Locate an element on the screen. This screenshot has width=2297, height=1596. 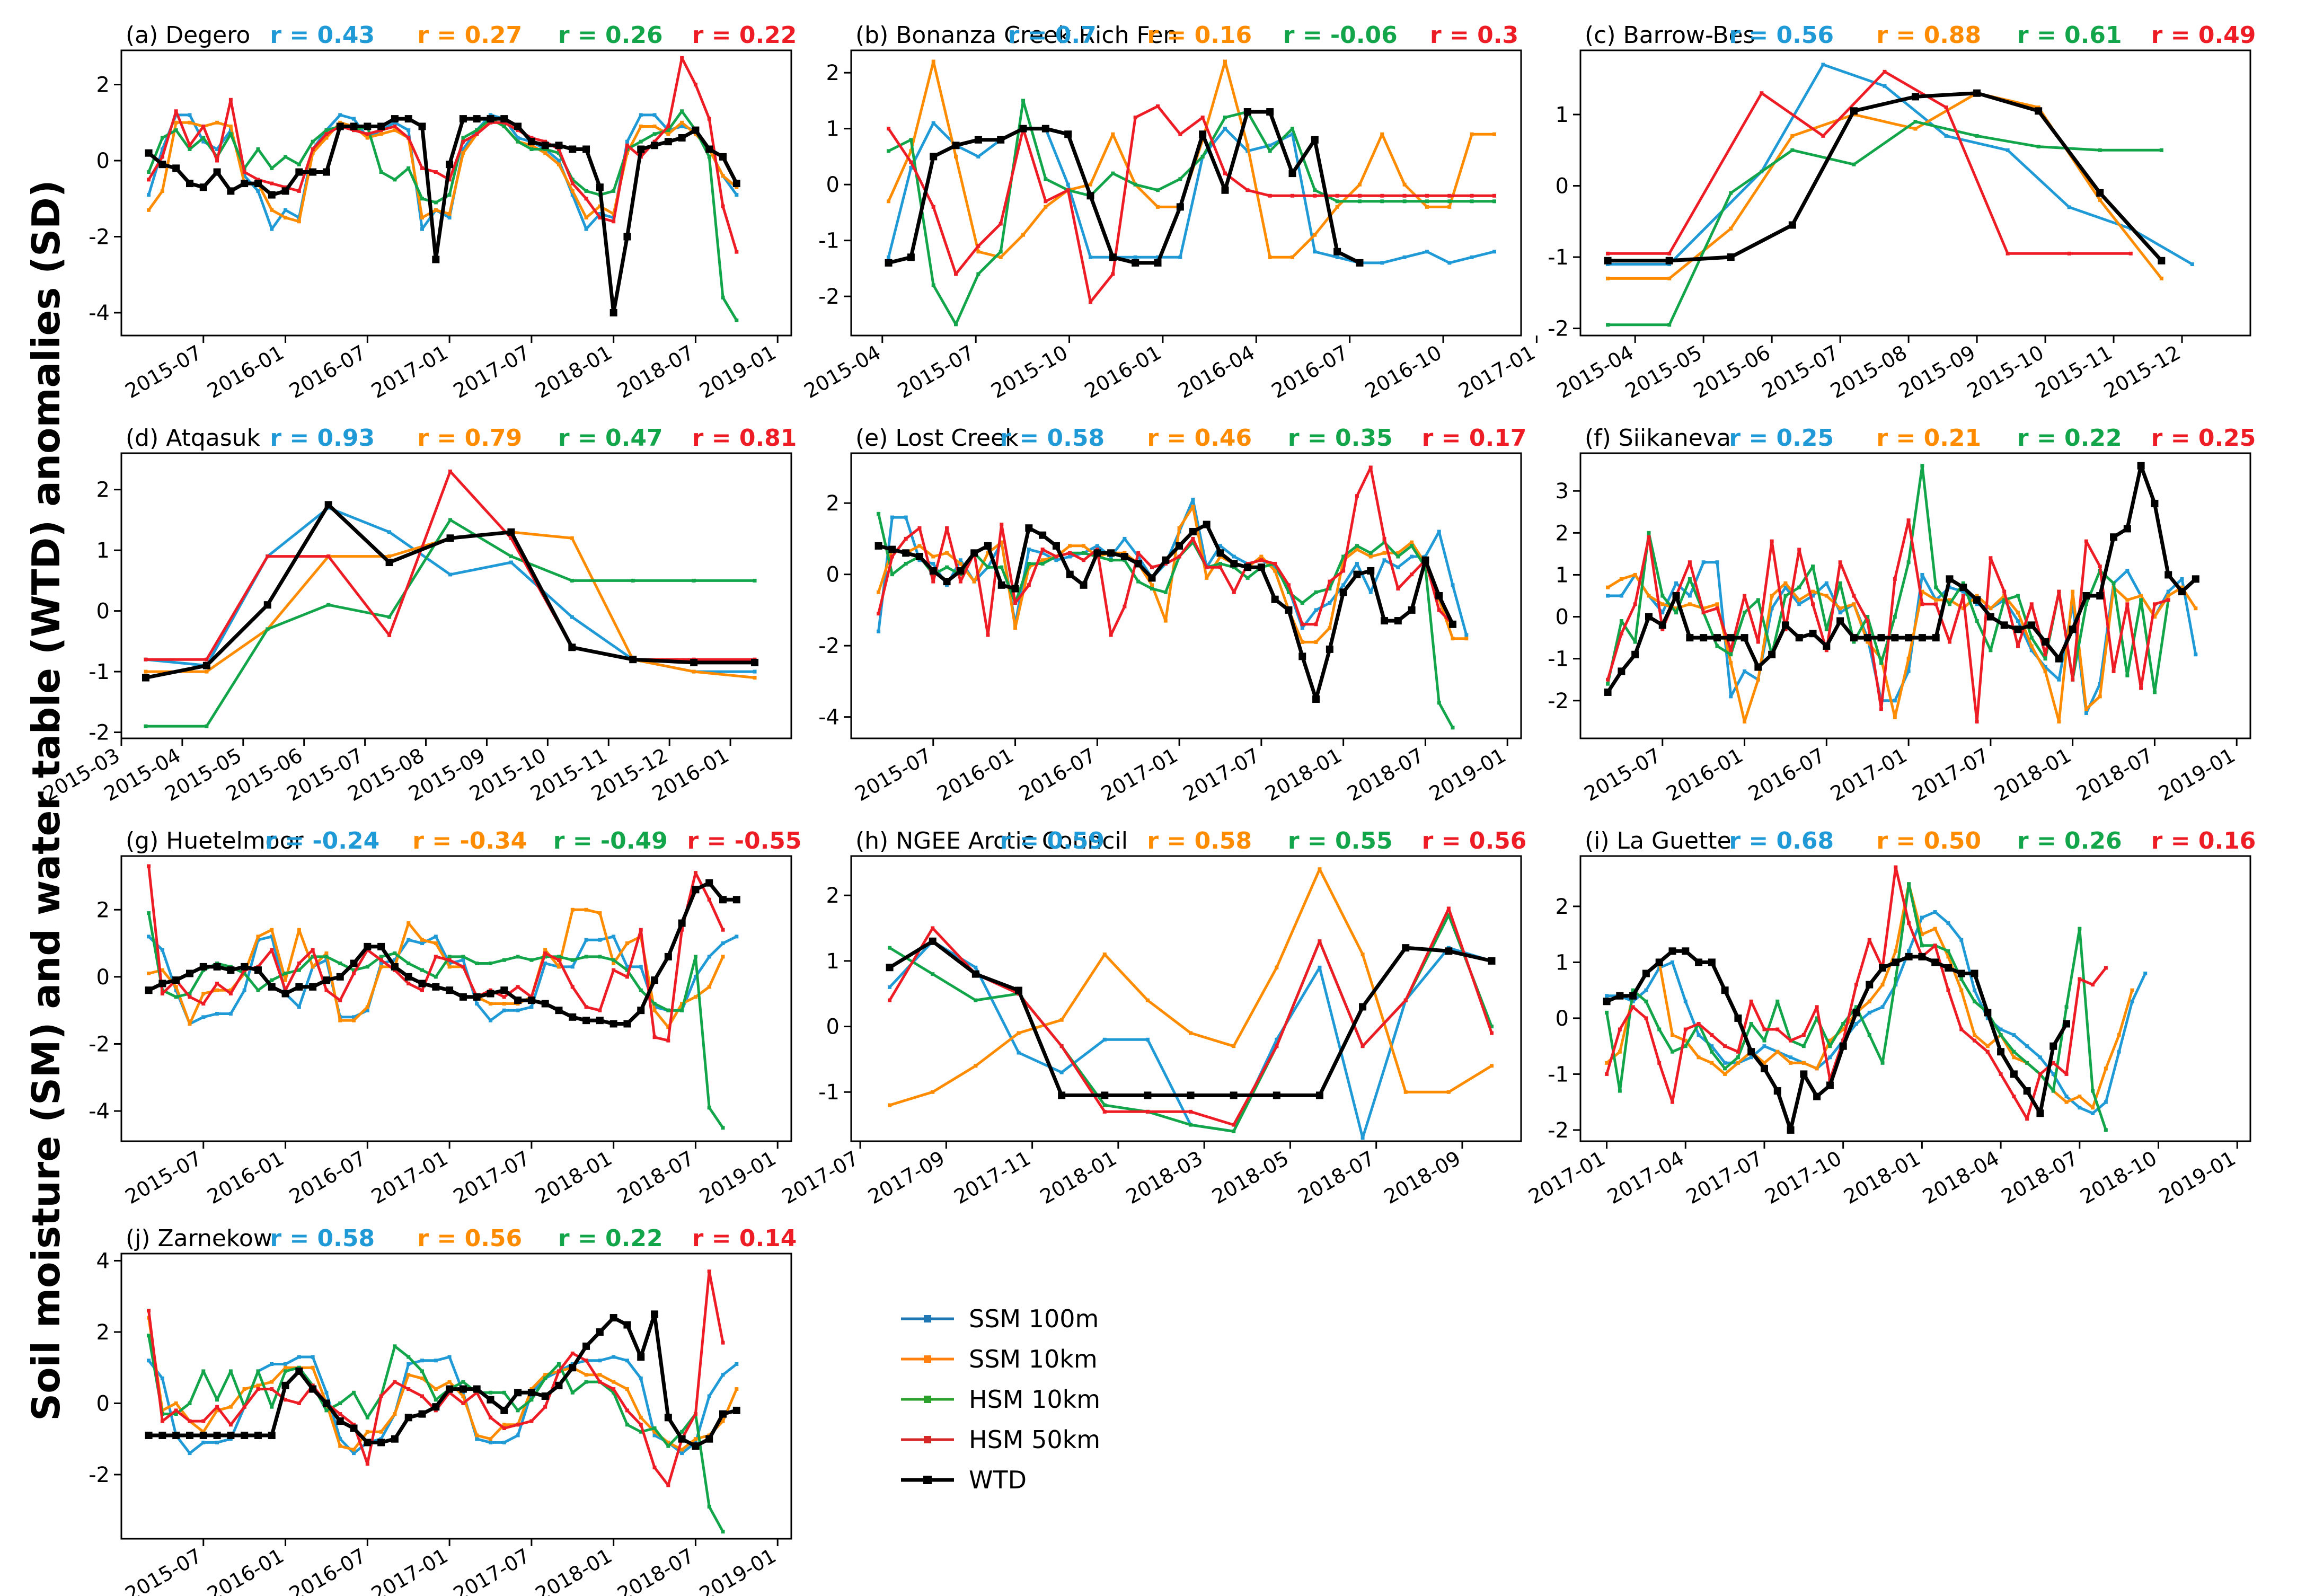
panel-title: (h) NGEE Arctic Council is located at coordinates (991, 840).